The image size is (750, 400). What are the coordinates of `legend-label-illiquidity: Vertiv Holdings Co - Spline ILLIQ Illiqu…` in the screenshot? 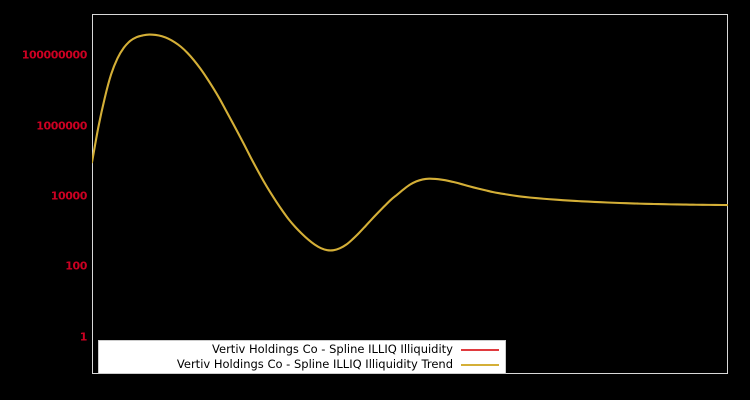 It's located at (332, 348).